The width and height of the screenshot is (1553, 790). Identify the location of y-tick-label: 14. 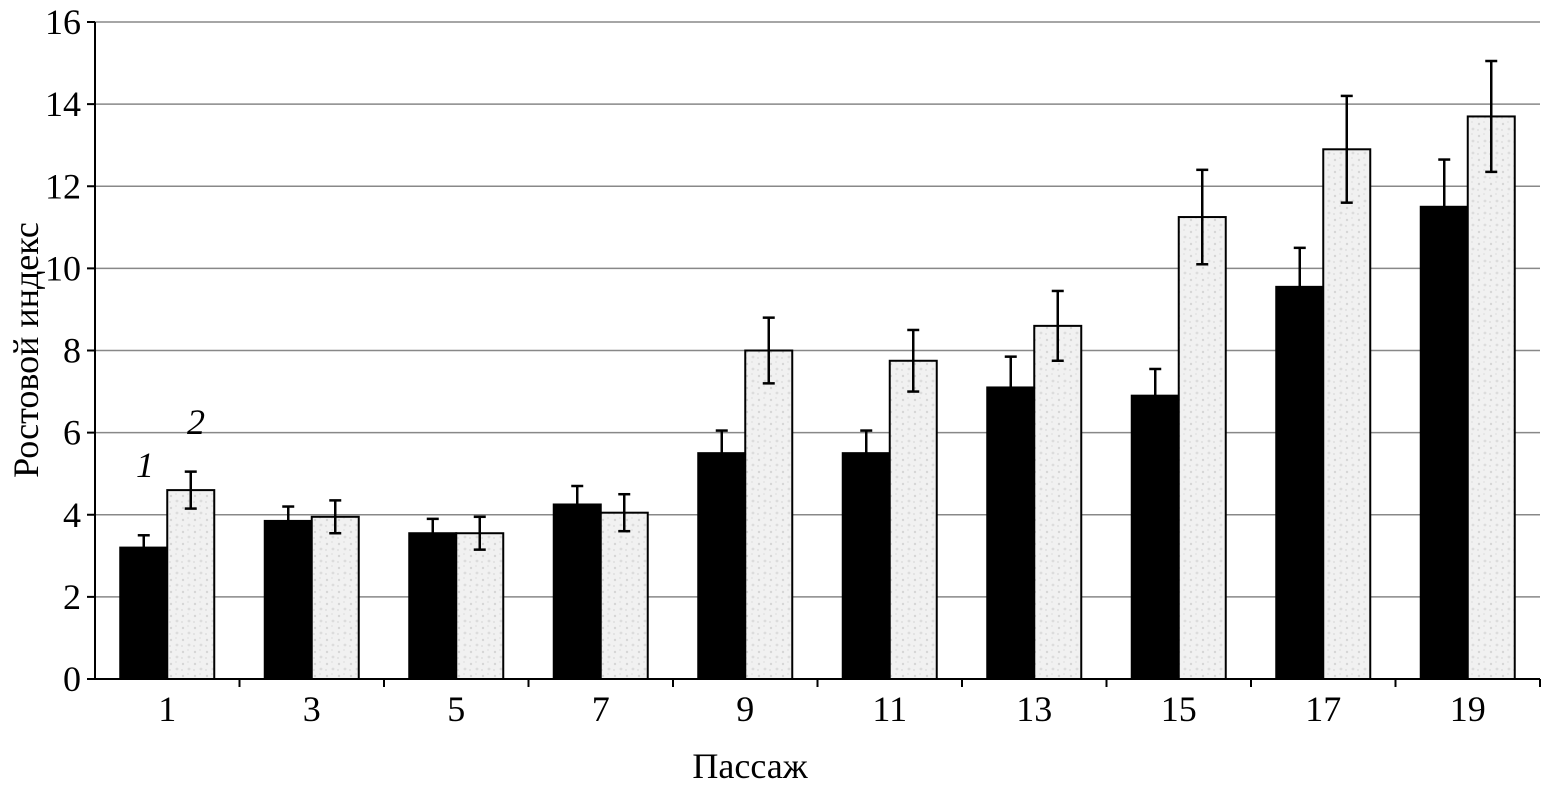
(63, 104).